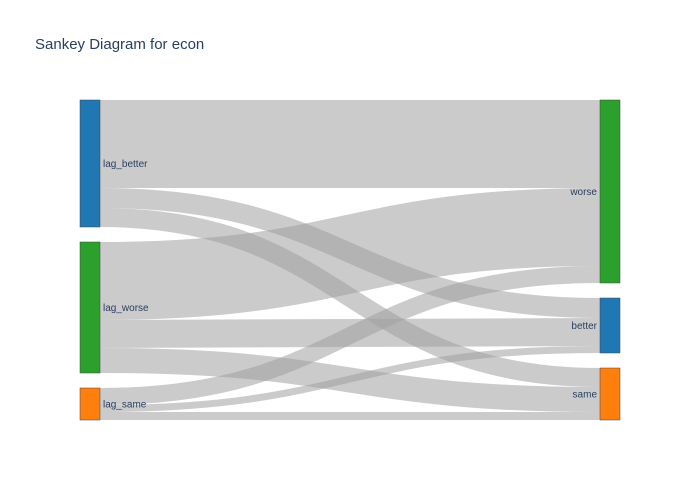 The height and width of the screenshot is (500, 700). What do you see at coordinates (90, 404) in the screenshot?
I see `node-lag_same` at bounding box center [90, 404].